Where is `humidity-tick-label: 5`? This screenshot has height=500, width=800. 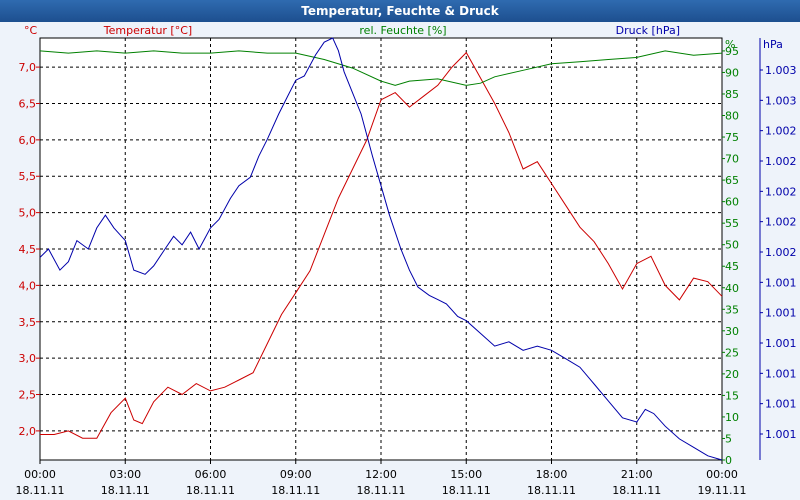
humidity-tick-label: 5 is located at coordinates (728, 438).